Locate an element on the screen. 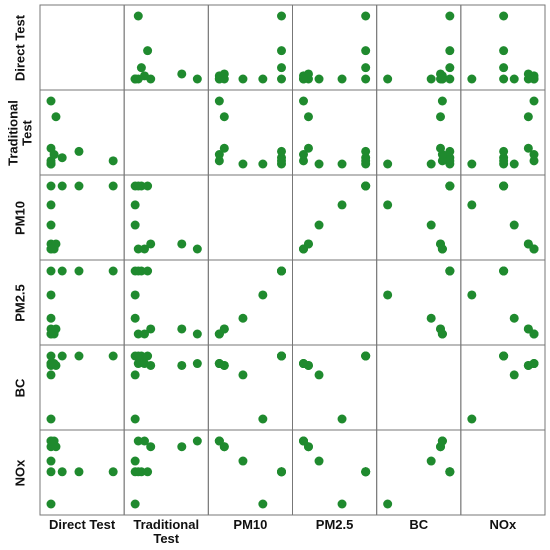  column-label: Traditional Test is located at coordinates (166, 531).